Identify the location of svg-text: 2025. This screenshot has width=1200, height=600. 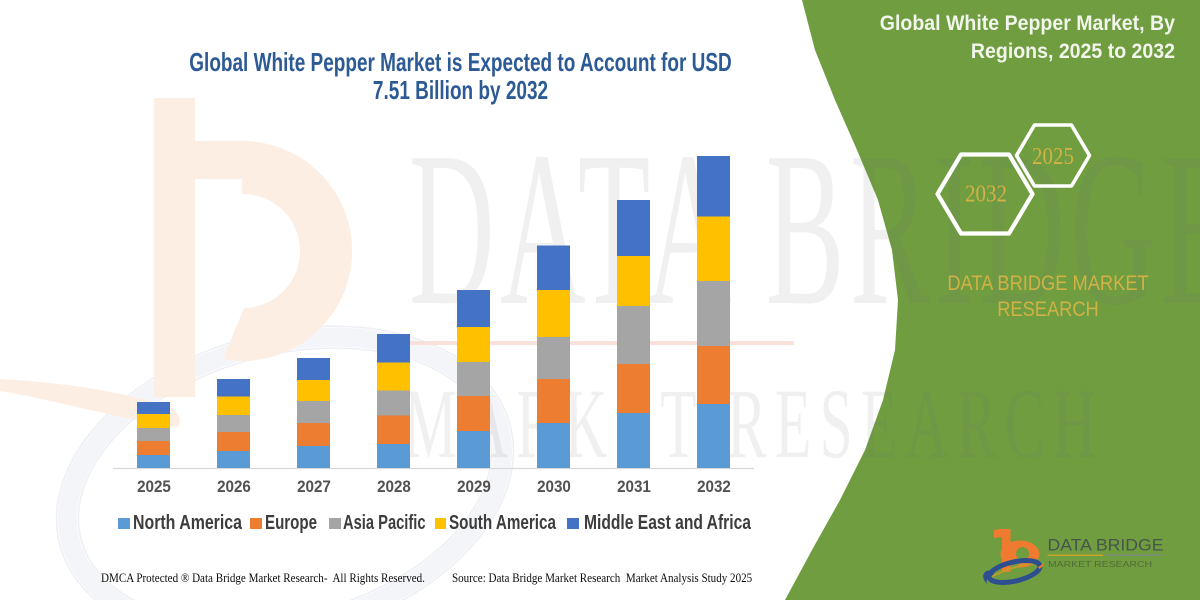
(1053, 156).